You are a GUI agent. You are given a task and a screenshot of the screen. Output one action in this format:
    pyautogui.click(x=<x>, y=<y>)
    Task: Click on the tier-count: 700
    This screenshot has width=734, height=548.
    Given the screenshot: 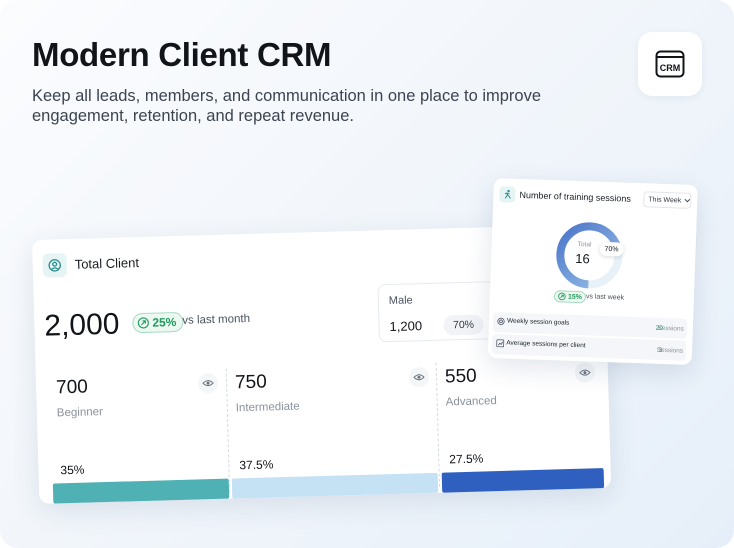 What is the action you would take?
    pyautogui.click(x=72, y=387)
    